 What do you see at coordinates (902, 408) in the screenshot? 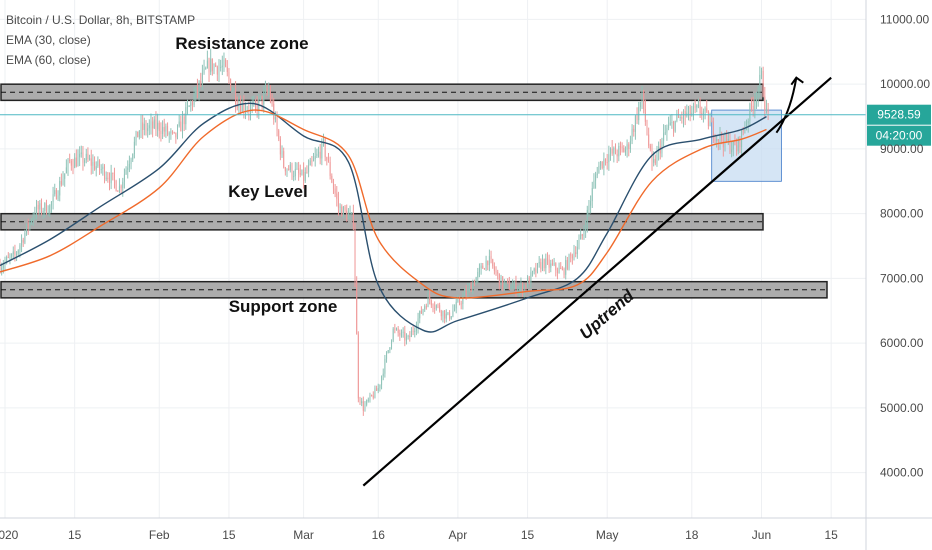
I see `y-tick-label: 5000.00` at bounding box center [902, 408].